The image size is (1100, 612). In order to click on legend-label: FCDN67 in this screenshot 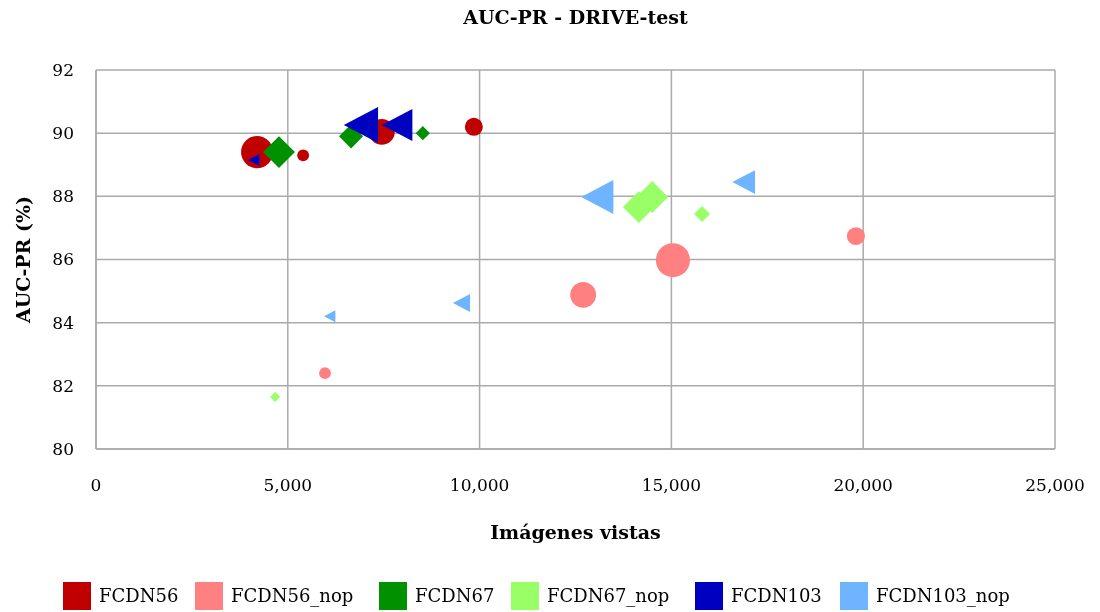, I will do `click(455, 596)`.